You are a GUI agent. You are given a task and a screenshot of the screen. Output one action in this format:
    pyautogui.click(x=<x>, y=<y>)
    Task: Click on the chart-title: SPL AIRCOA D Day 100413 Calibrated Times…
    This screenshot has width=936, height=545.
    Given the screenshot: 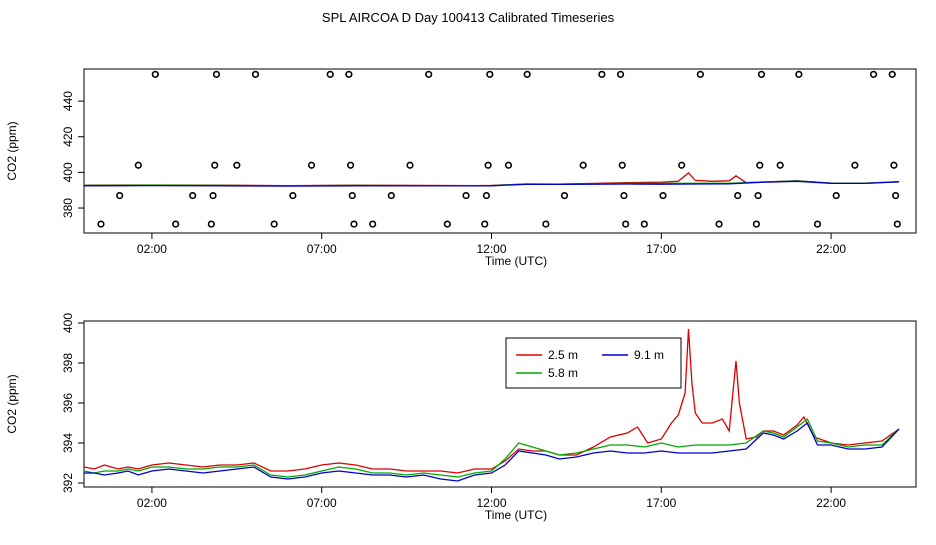 What is the action you would take?
    pyautogui.click(x=468, y=17)
    